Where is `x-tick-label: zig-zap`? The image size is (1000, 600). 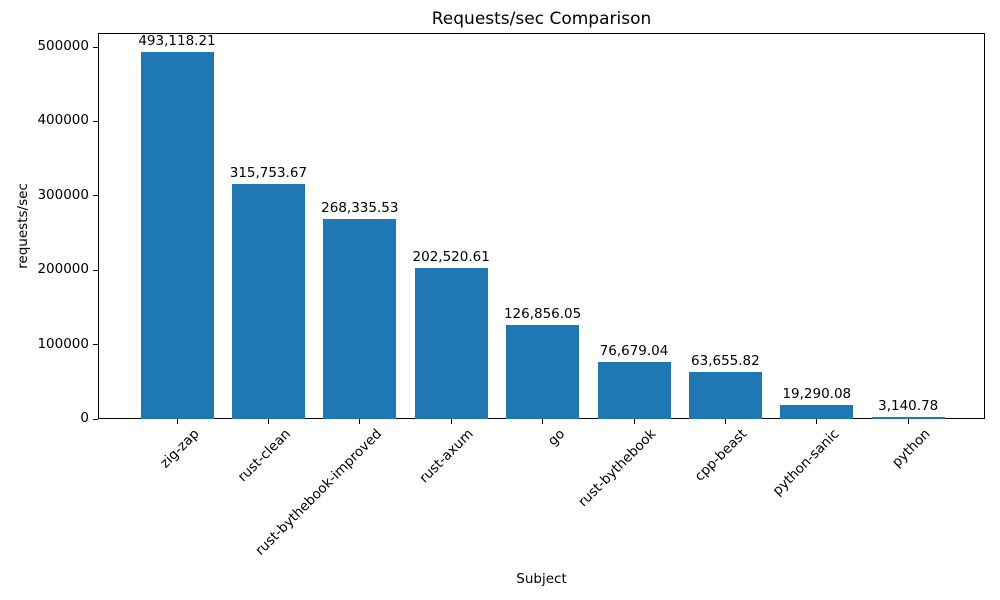 x-tick-label: zig-zap is located at coordinates (179, 449).